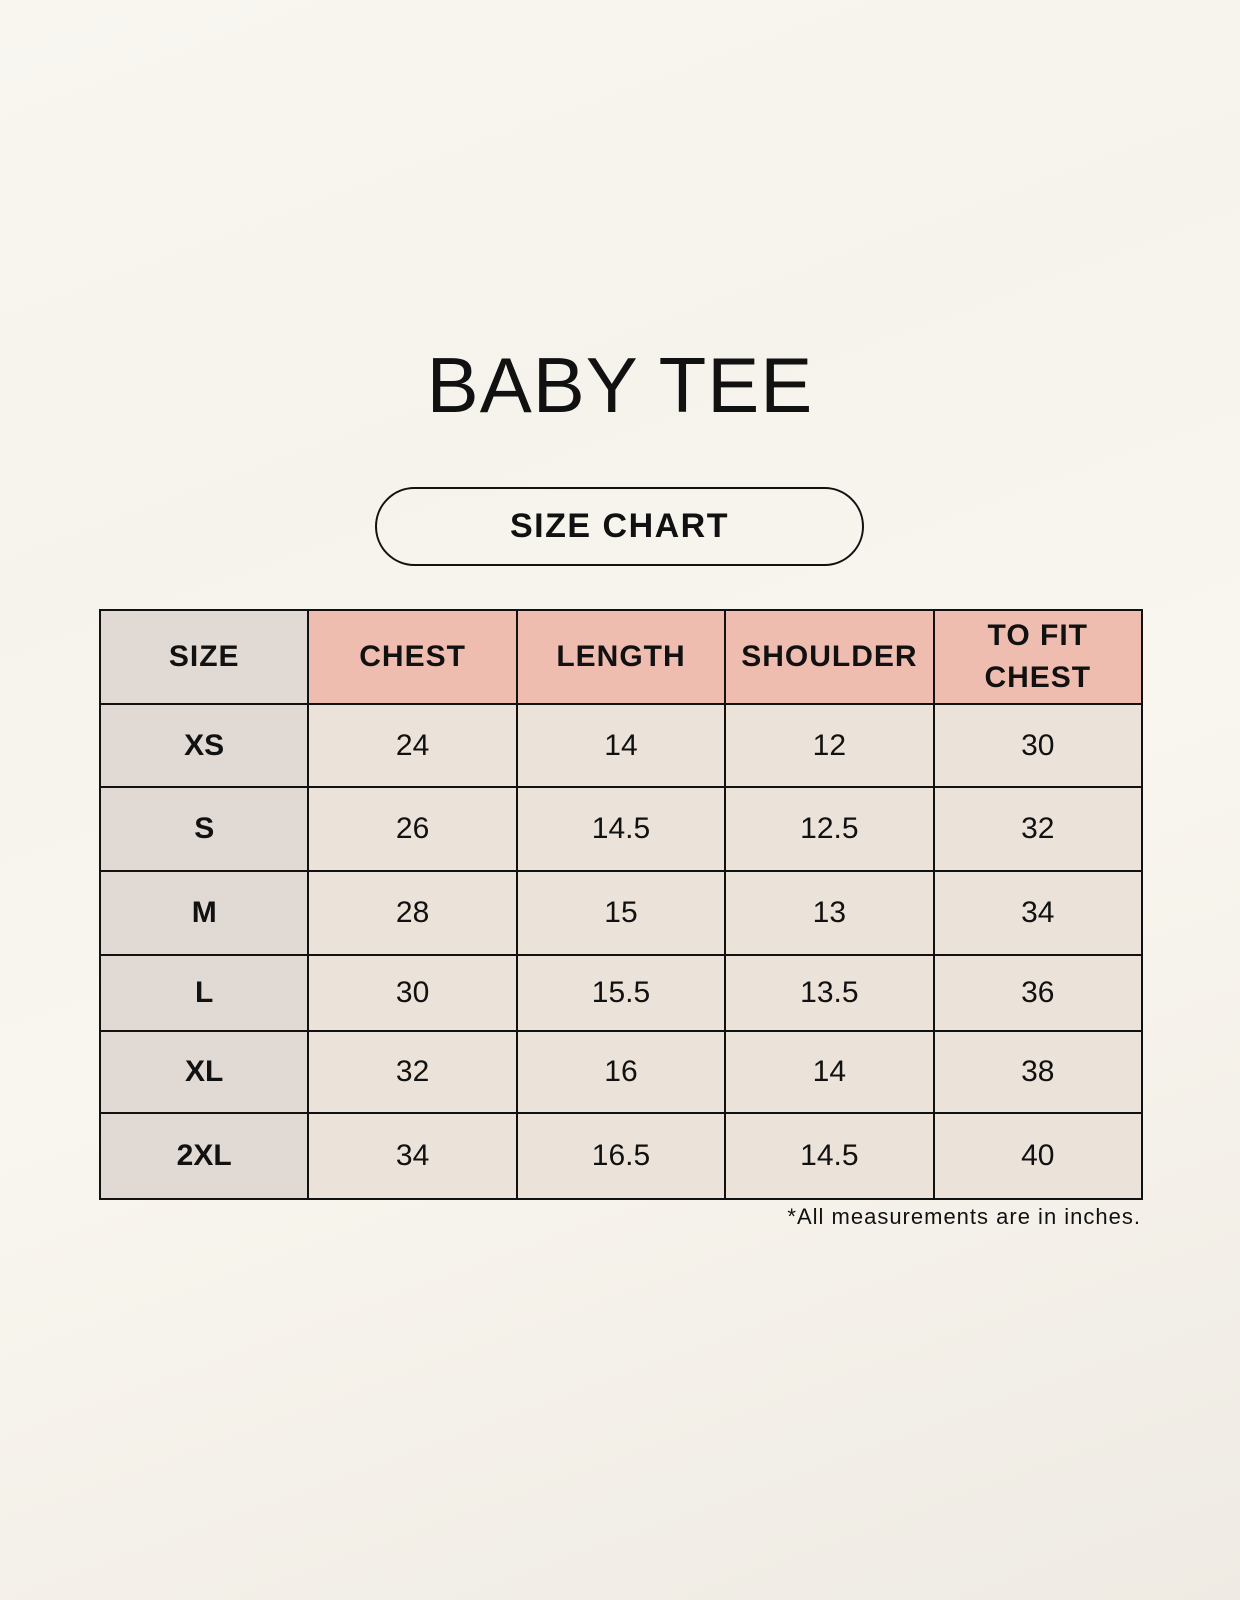 This screenshot has width=1240, height=1600. What do you see at coordinates (412, 993) in the screenshot?
I see `cell-chest: 30` at bounding box center [412, 993].